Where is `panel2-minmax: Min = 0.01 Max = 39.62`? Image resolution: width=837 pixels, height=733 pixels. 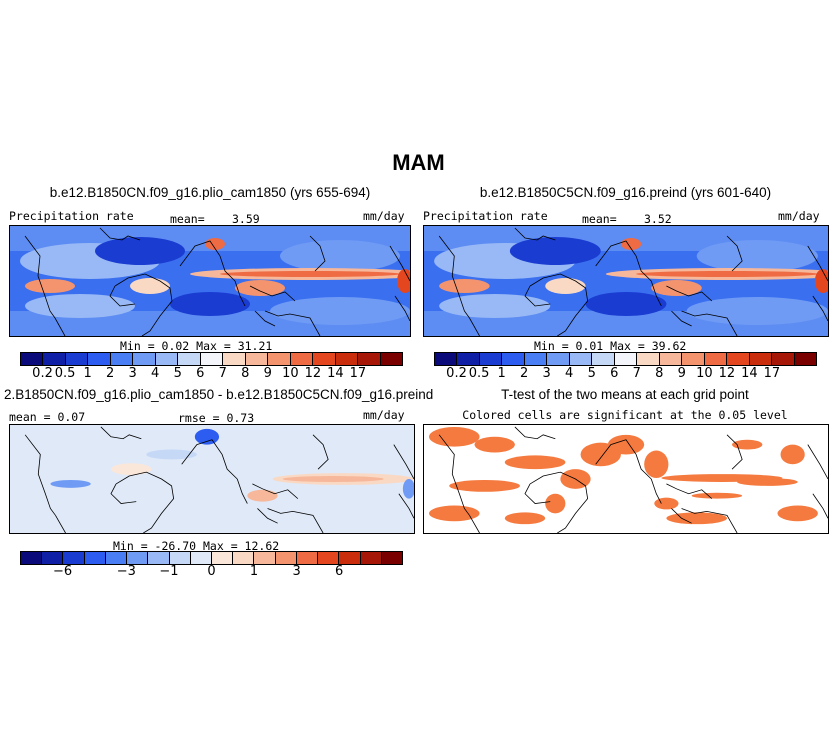
panel2-minmax: Min = 0.01 Max = 39.62 is located at coordinates (610, 346).